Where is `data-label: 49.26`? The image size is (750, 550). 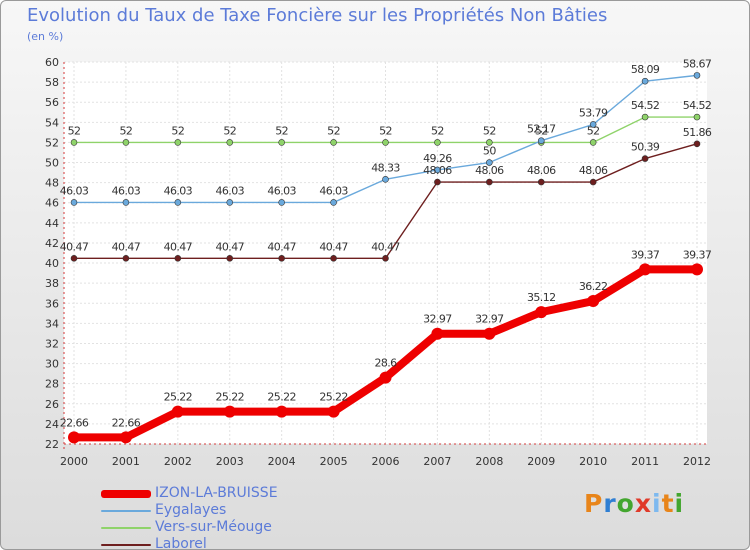 data-label: 49.26 is located at coordinates (437, 158).